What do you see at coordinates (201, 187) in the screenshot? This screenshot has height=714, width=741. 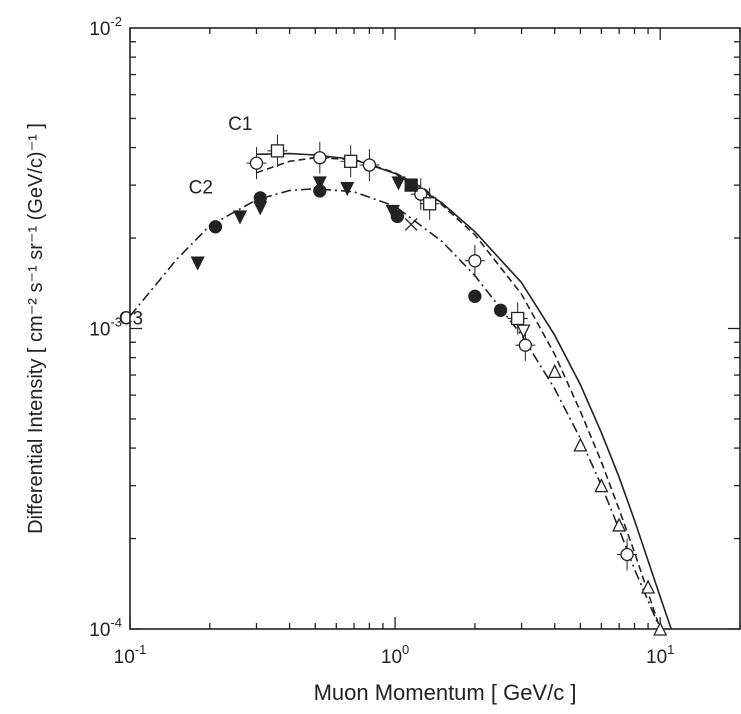 I see `curve-label-c2: C2` at bounding box center [201, 187].